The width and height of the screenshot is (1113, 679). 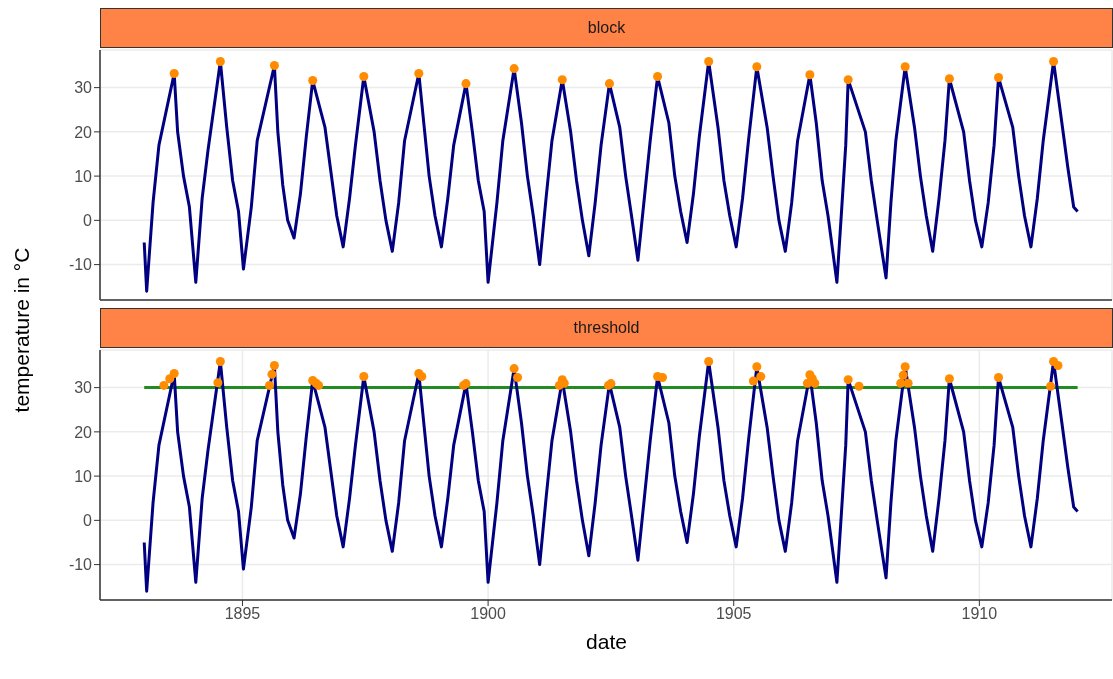 I want to click on y-axis-title: temperature in °C, so click(x=22, y=330).